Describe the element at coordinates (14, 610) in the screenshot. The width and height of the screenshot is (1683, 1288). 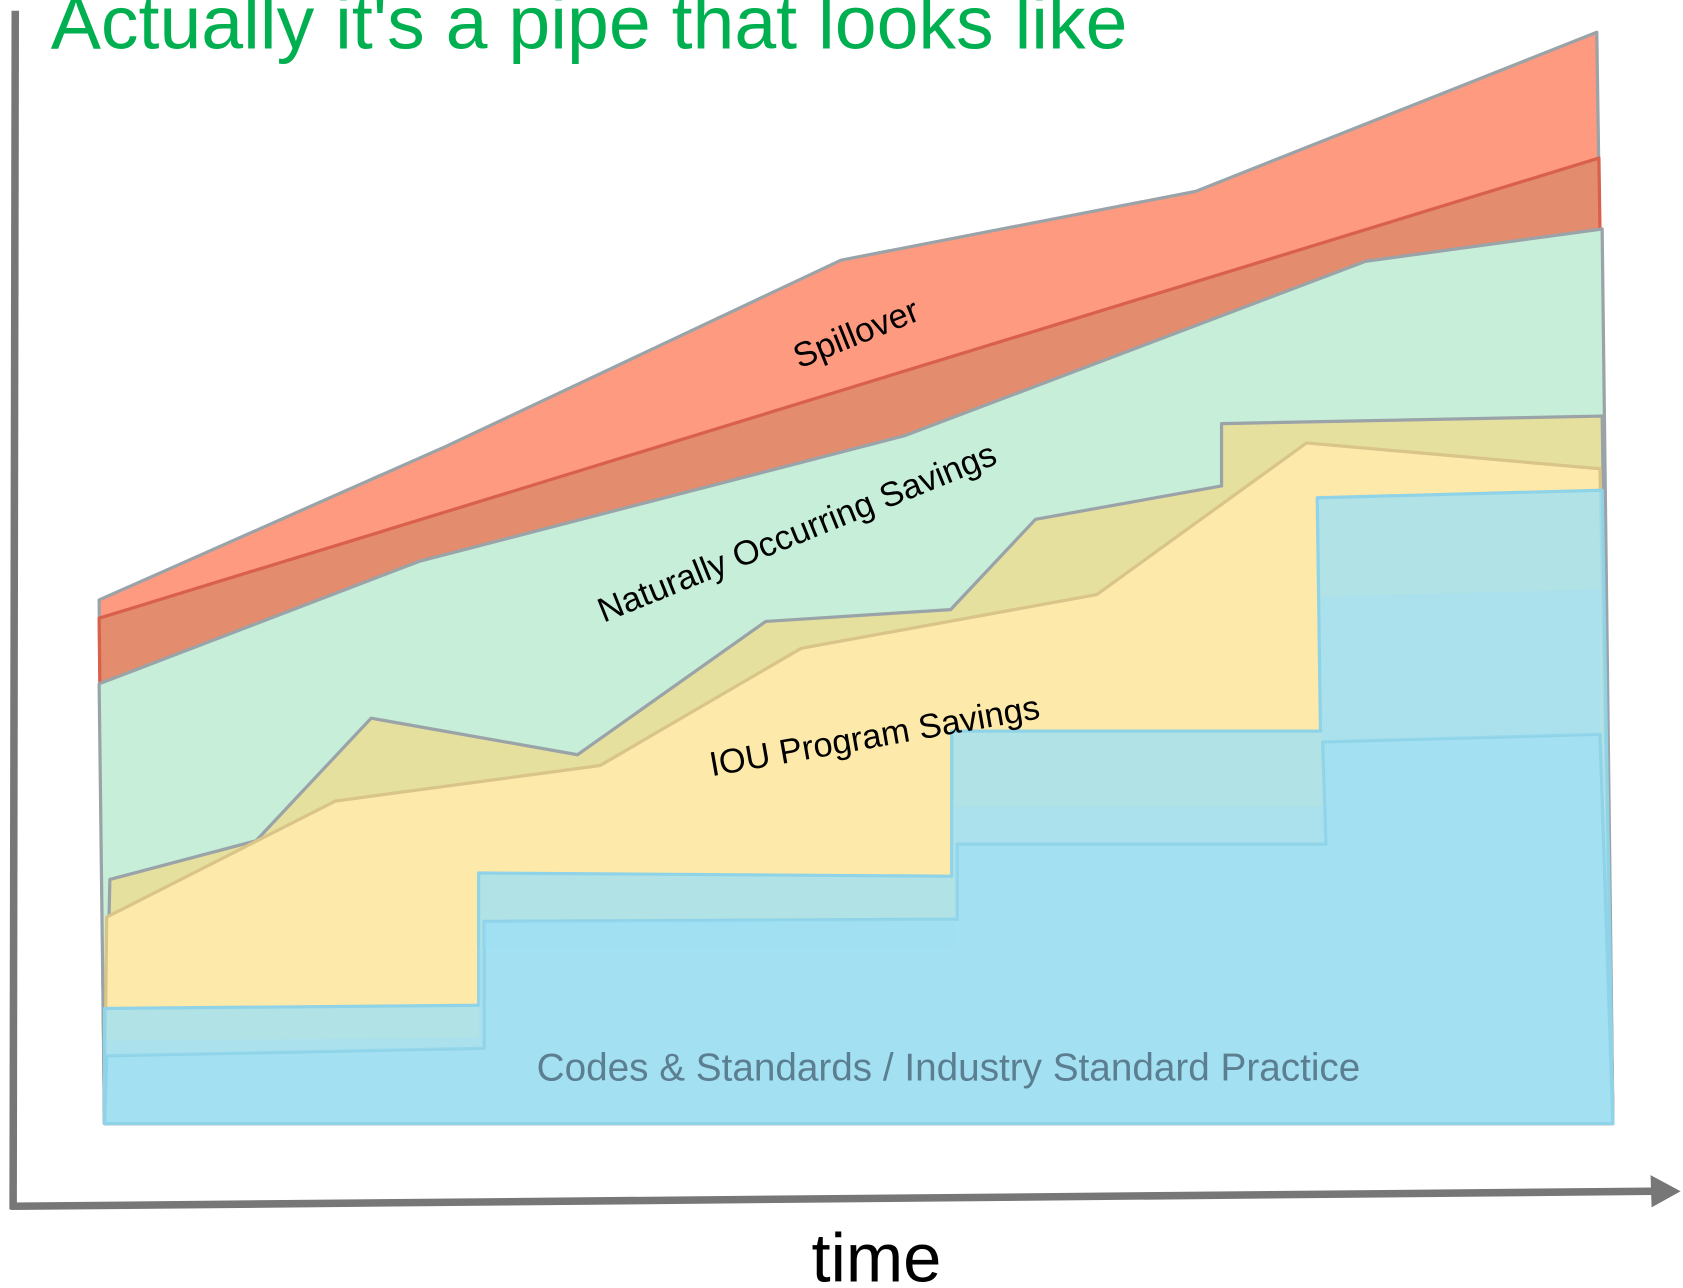
I see `y-axis` at that location.